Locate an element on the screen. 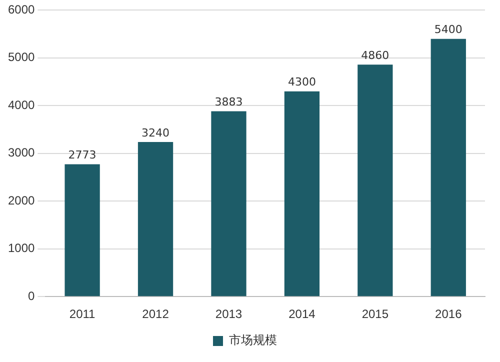 The image size is (500, 362). x-tick-label: 2012 is located at coordinates (156, 314).